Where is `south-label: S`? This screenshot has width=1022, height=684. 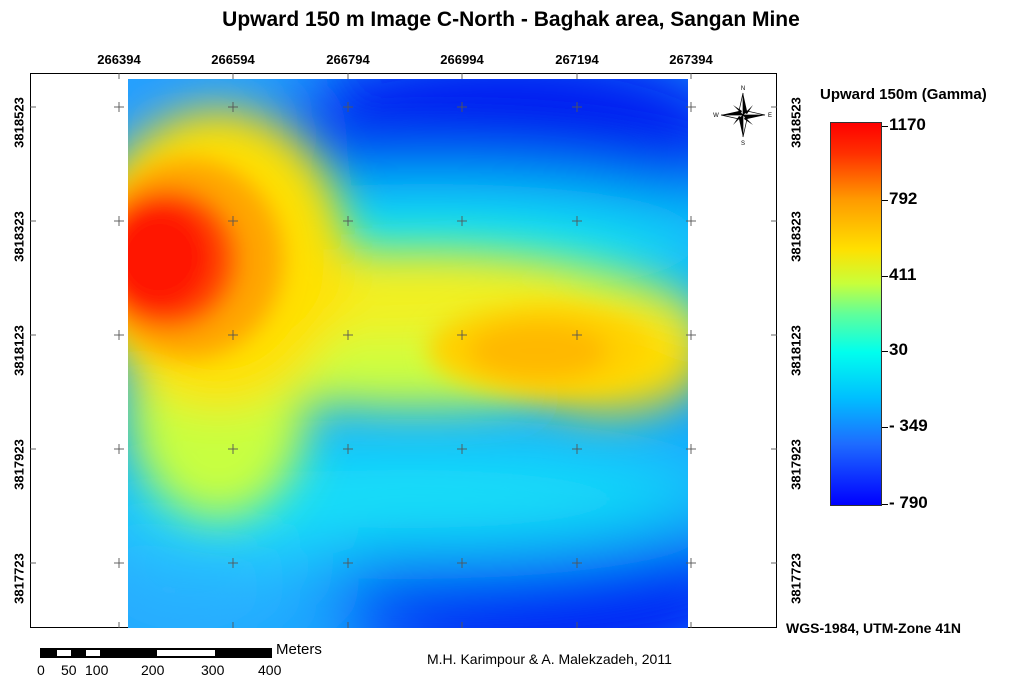 south-label: S is located at coordinates (743, 143).